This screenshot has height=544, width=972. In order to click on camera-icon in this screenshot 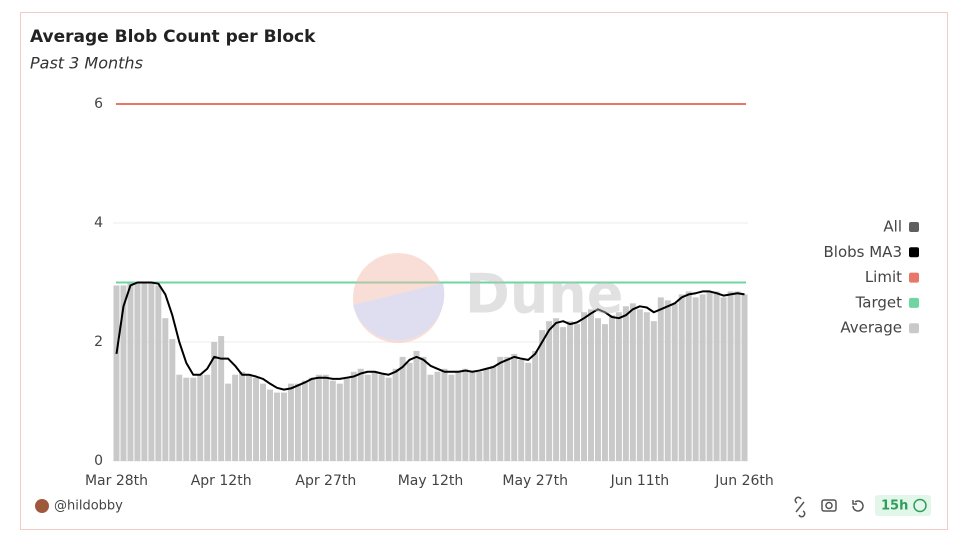, I will do `click(829, 505)`.